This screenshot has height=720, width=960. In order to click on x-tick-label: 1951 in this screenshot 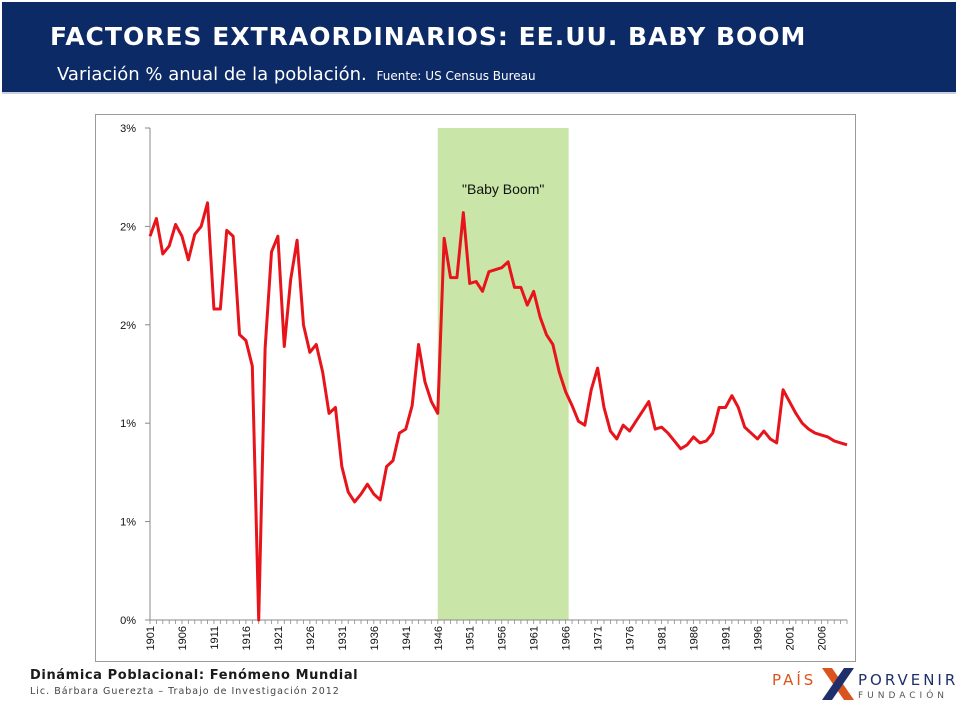, I will do `click(471, 638)`.